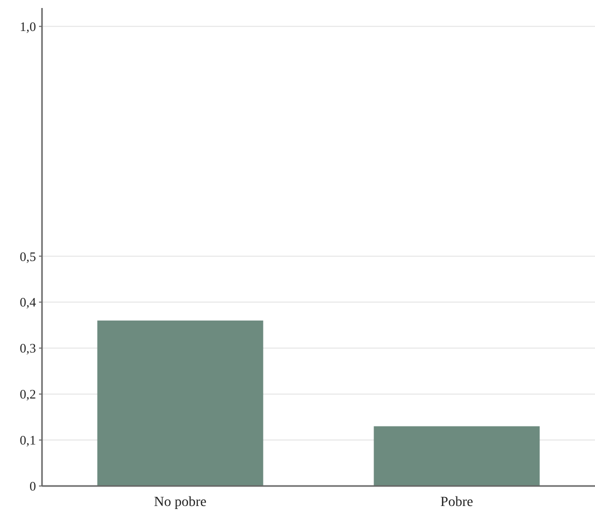 This screenshot has width=595, height=521. What do you see at coordinates (28, 302) in the screenshot?
I see `y-tick-label: 0,4` at bounding box center [28, 302].